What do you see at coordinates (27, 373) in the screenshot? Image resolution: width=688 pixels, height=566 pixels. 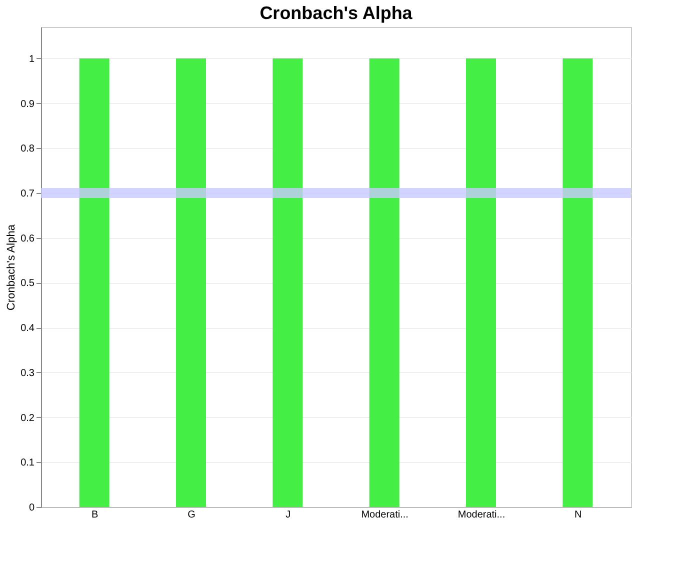 I see `y-tick-label: 0.3` at bounding box center [27, 373].